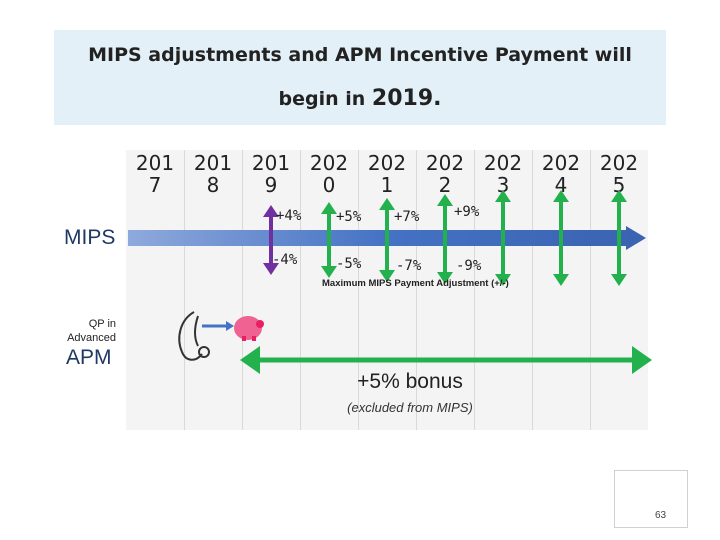  What do you see at coordinates (410, 407) in the screenshot?
I see `bonus-note: (excluded from MIPS)` at bounding box center [410, 407].